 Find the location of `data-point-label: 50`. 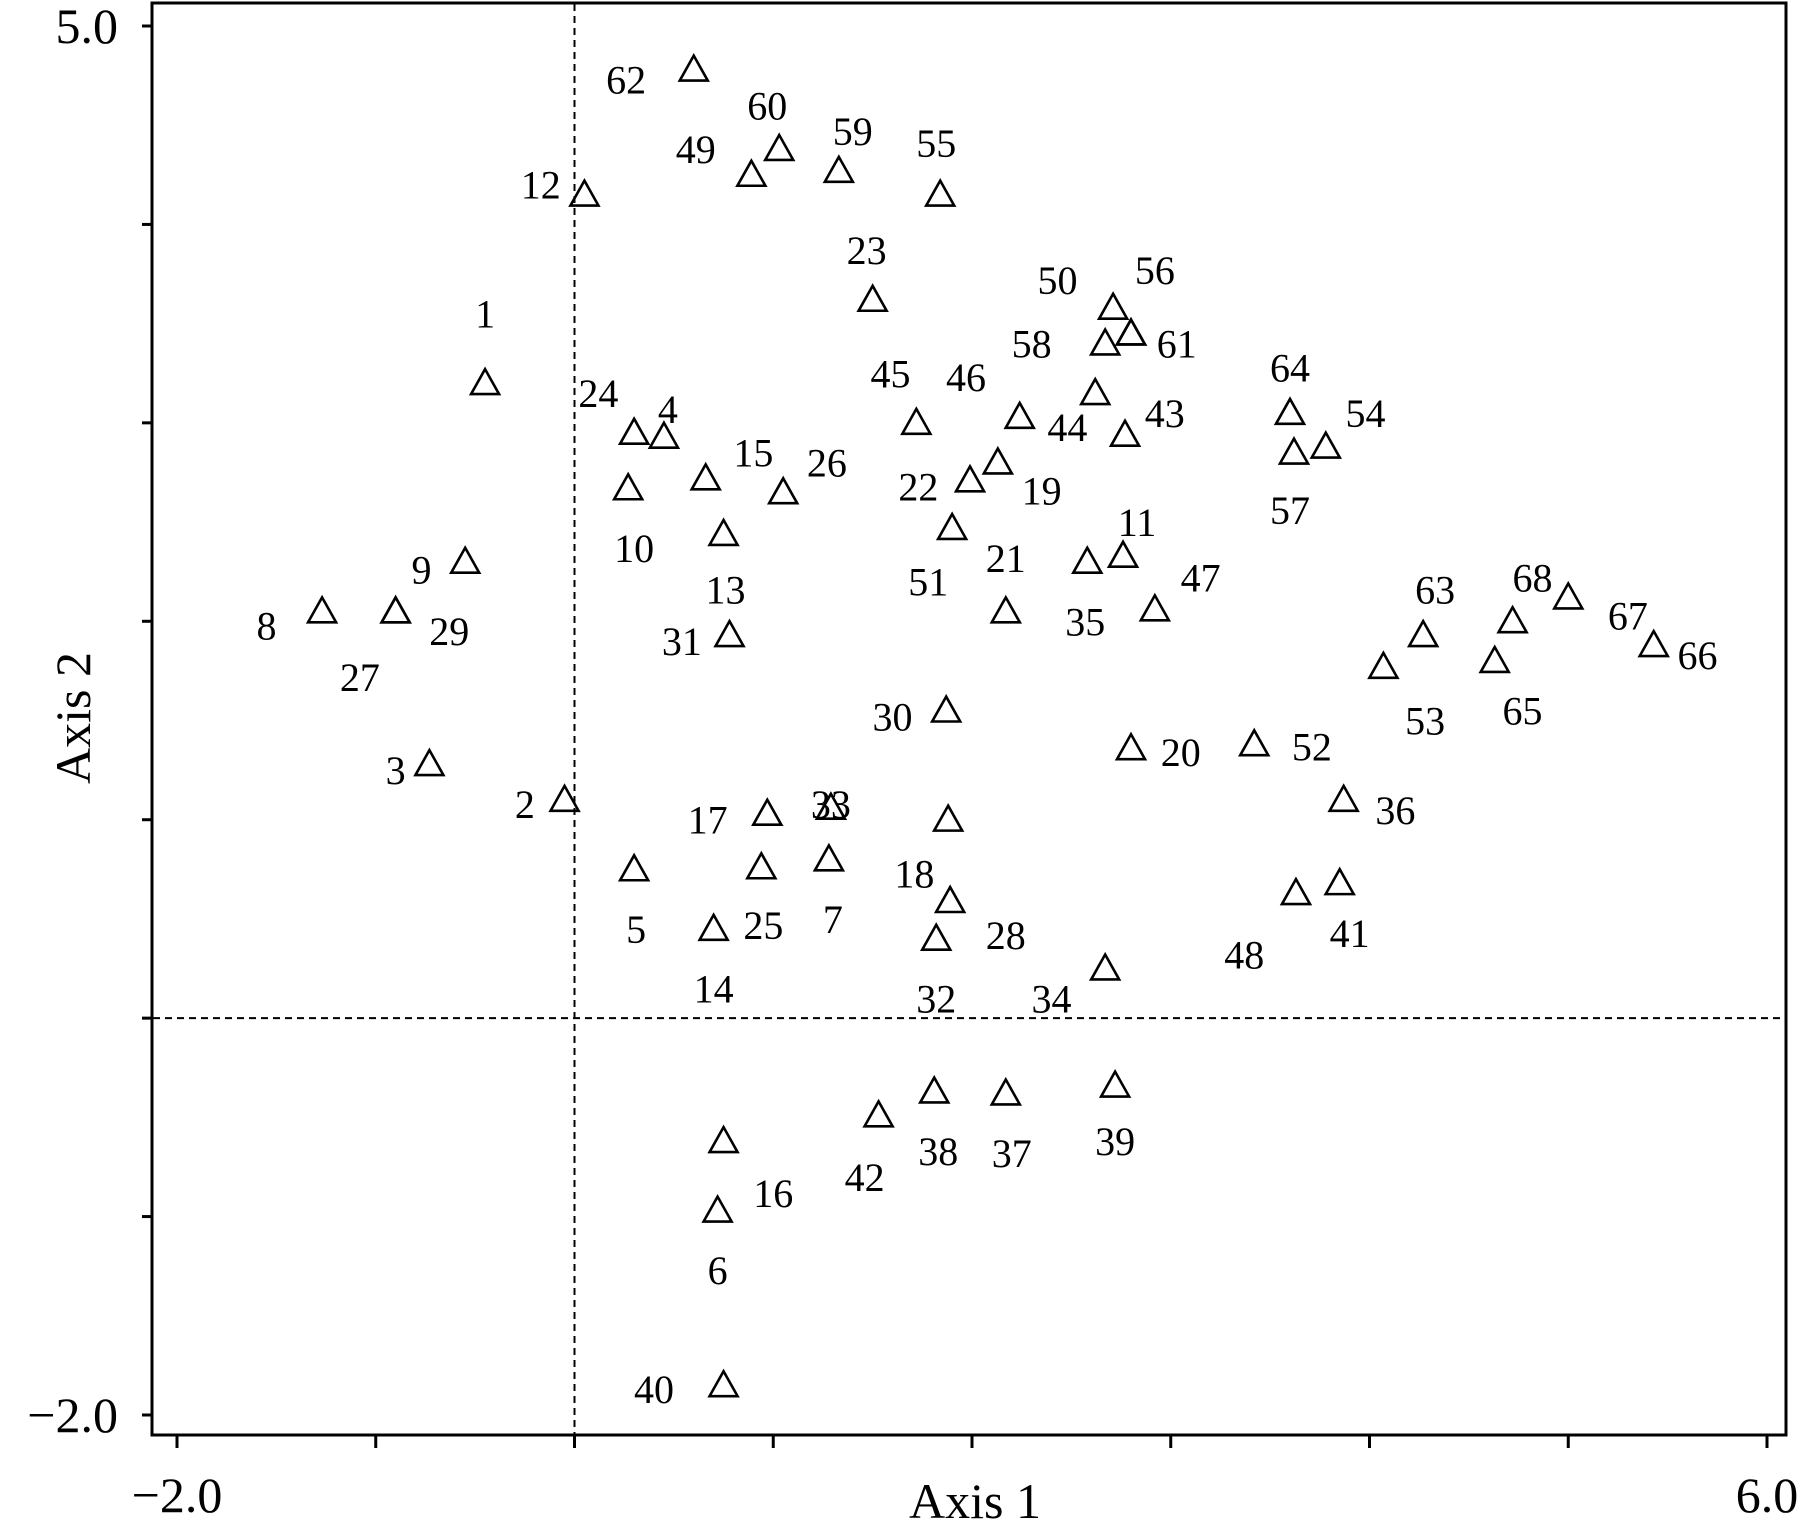

data-point-label: 50 is located at coordinates (1057, 280).